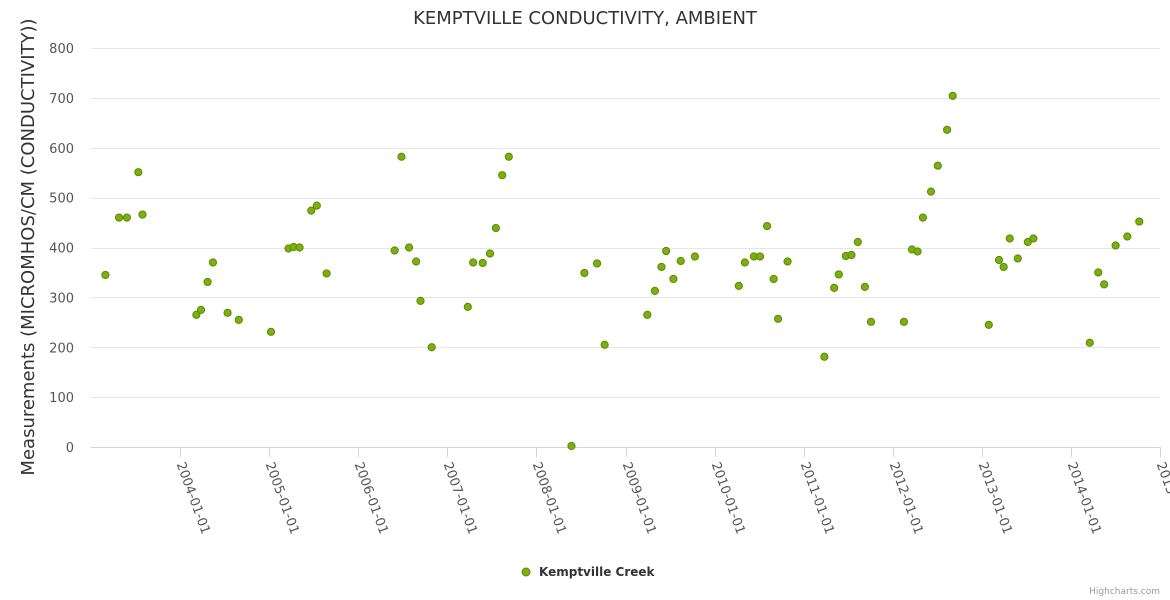 The width and height of the screenshot is (1170, 600). I want to click on legend: Kemptville Creek, so click(588, 572).